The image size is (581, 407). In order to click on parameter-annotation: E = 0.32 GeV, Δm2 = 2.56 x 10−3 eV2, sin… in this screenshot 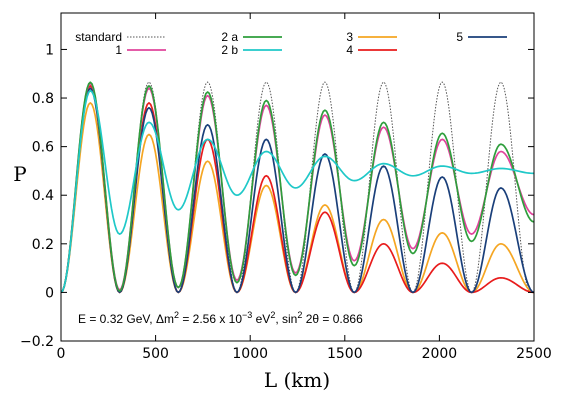, I will do `click(220, 318)`.